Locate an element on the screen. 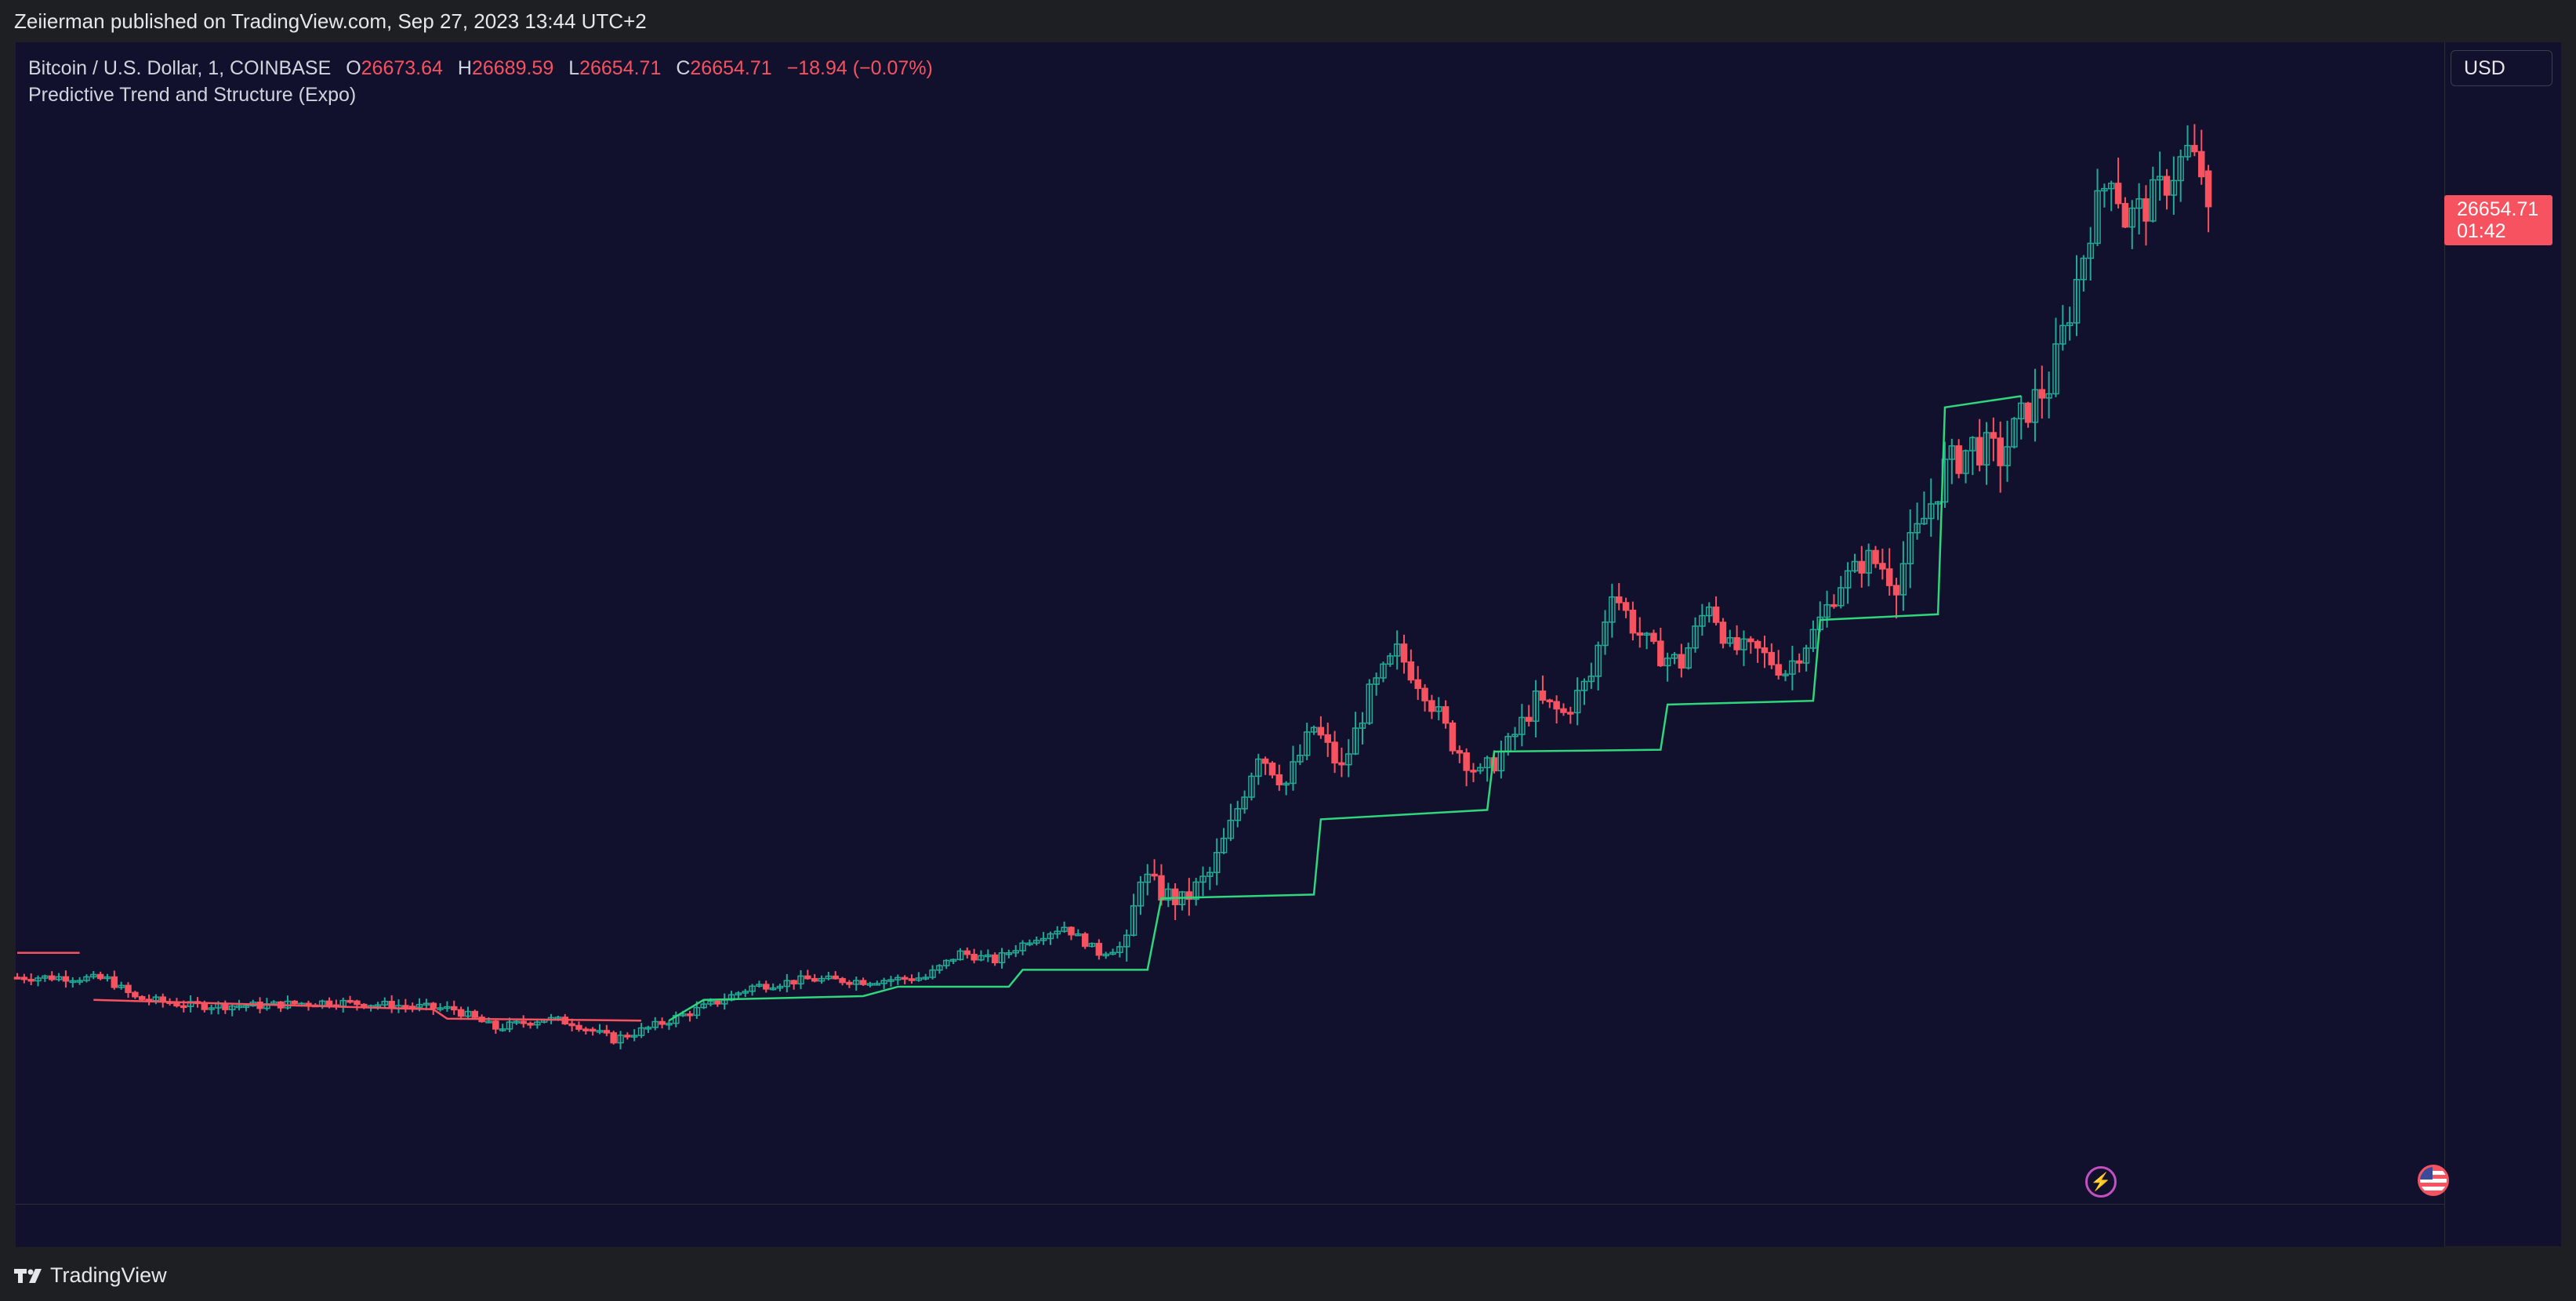  bar-countdown: 01:42 is located at coordinates (2481, 231).